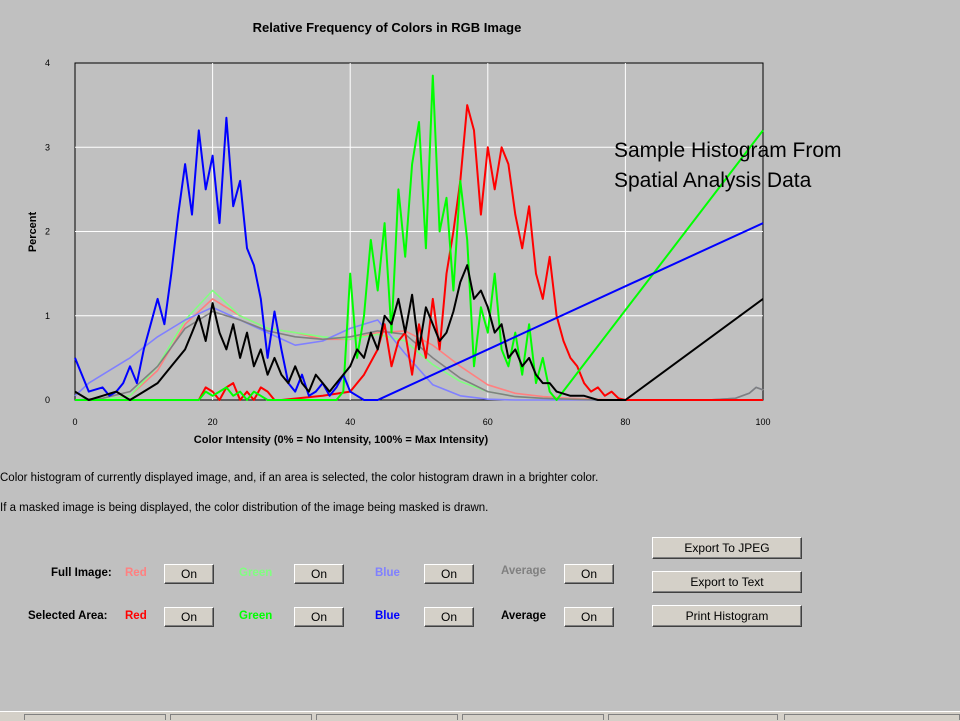 Image resolution: width=960 pixels, height=721 pixels. What do you see at coordinates (319, 617) in the screenshot?
I see `selected-green-toggle-button: On` at bounding box center [319, 617].